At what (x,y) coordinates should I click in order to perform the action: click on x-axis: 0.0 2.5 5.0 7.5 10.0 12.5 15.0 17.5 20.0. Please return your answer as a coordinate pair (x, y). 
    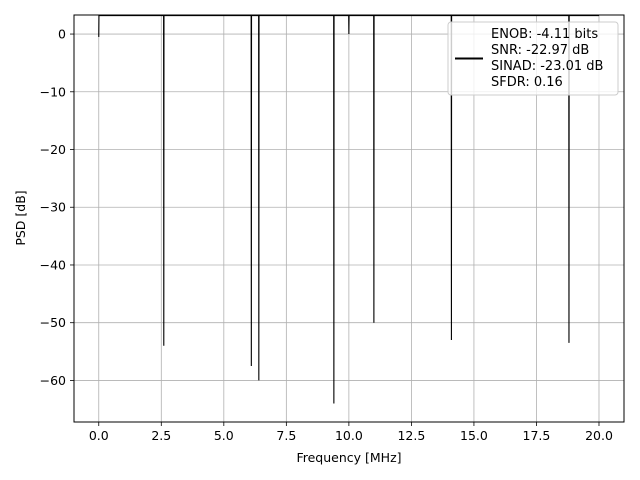
    Looking at the image, I should click on (351, 432).